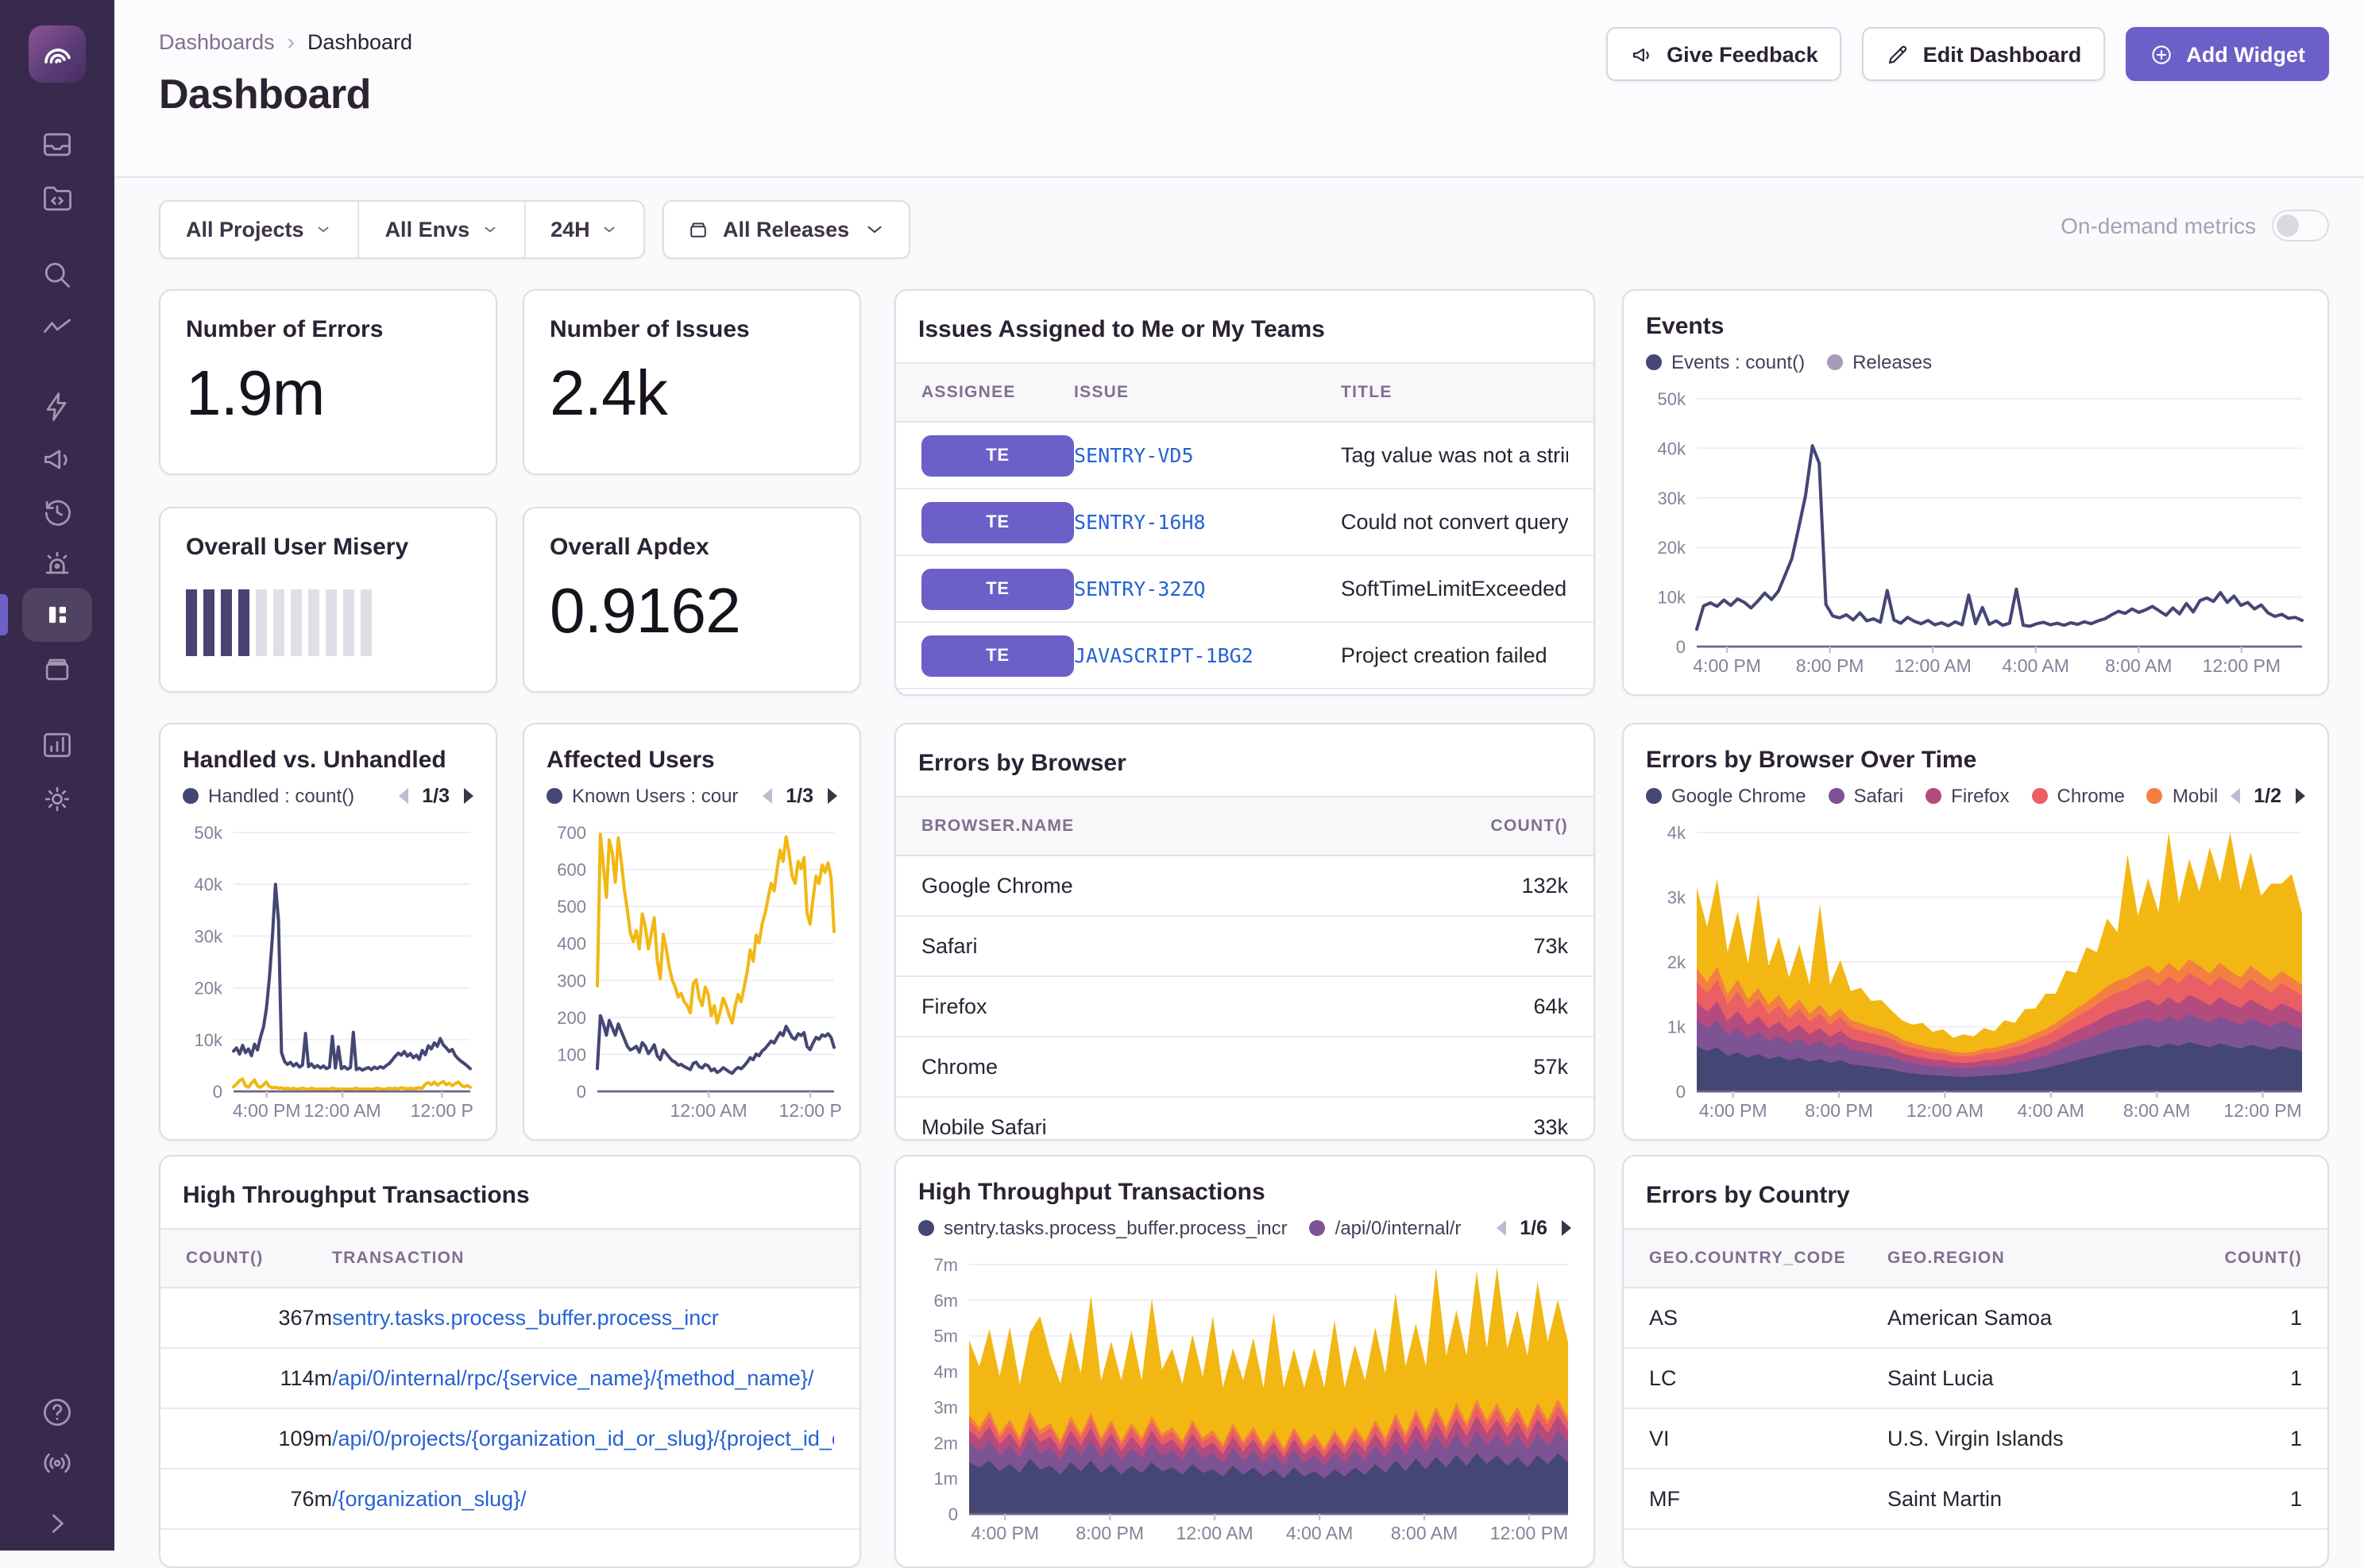 This screenshot has width=2364, height=1568. Describe the element at coordinates (968, 392) in the screenshot. I see `column-header: ASSIGNEE` at that location.